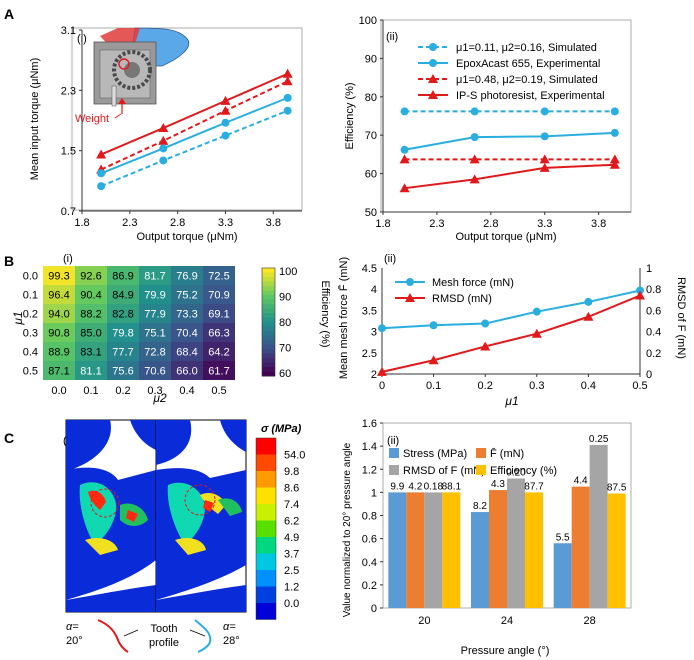 The height and width of the screenshot is (660, 694). What do you see at coordinates (186, 334) in the screenshot?
I see `heatmap-cell-value: 70.4` at bounding box center [186, 334].